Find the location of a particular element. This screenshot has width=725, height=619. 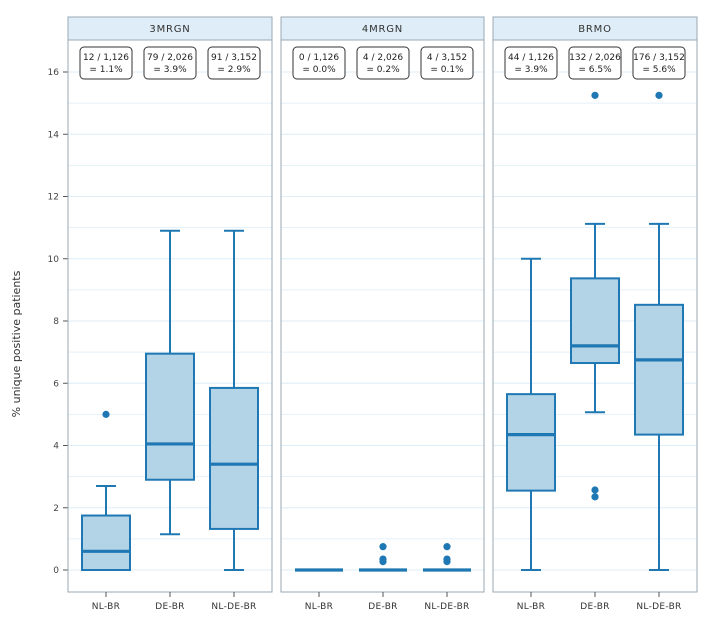

y-tick-label: 2 is located at coordinates (56, 509).